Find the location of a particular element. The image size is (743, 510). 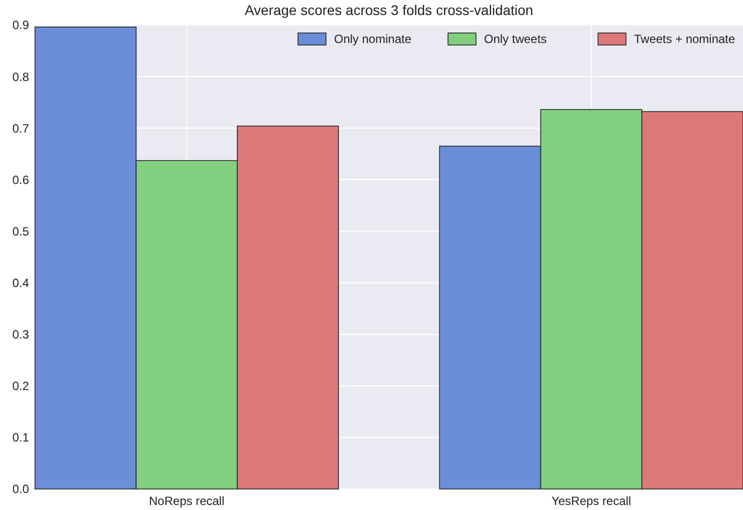

y-tick-label: 0.1 is located at coordinates (21, 437).